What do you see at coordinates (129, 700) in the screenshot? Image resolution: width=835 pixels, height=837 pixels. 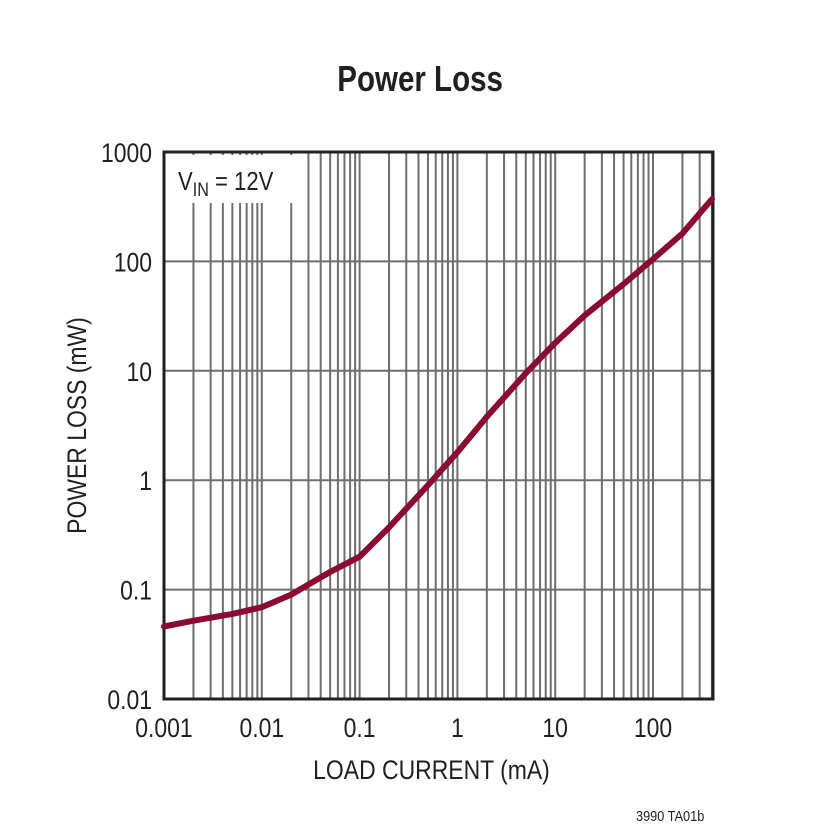 I see `y-tick-label: 0.01` at bounding box center [129, 700].